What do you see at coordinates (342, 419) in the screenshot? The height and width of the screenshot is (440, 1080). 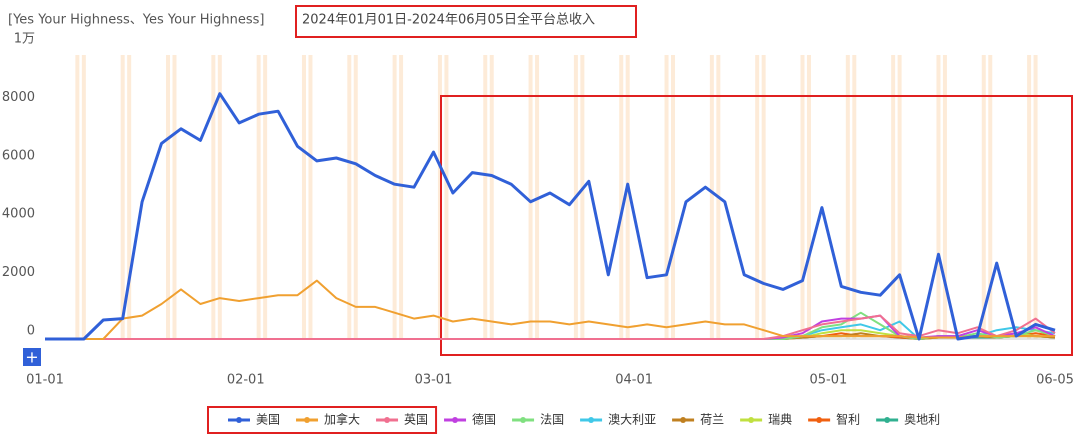 I see `legend-label: 加拿大` at bounding box center [342, 419].